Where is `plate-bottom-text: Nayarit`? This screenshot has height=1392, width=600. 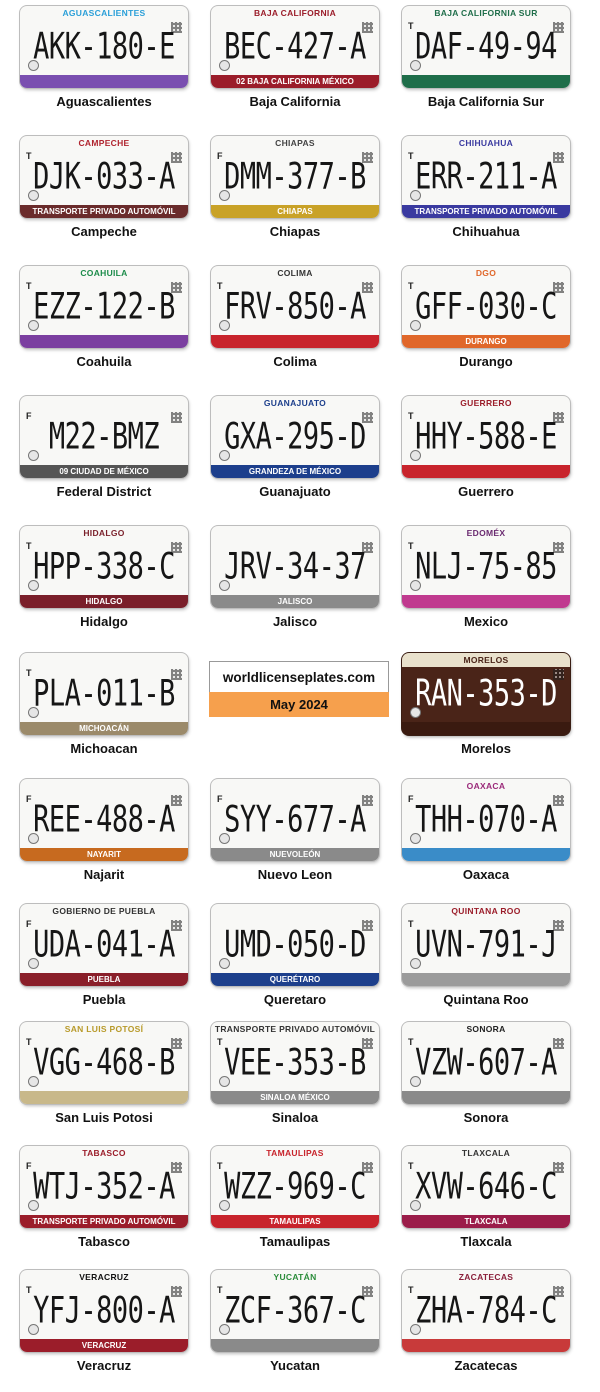
plate-bottom-text: Nayarit is located at coordinates (104, 854).